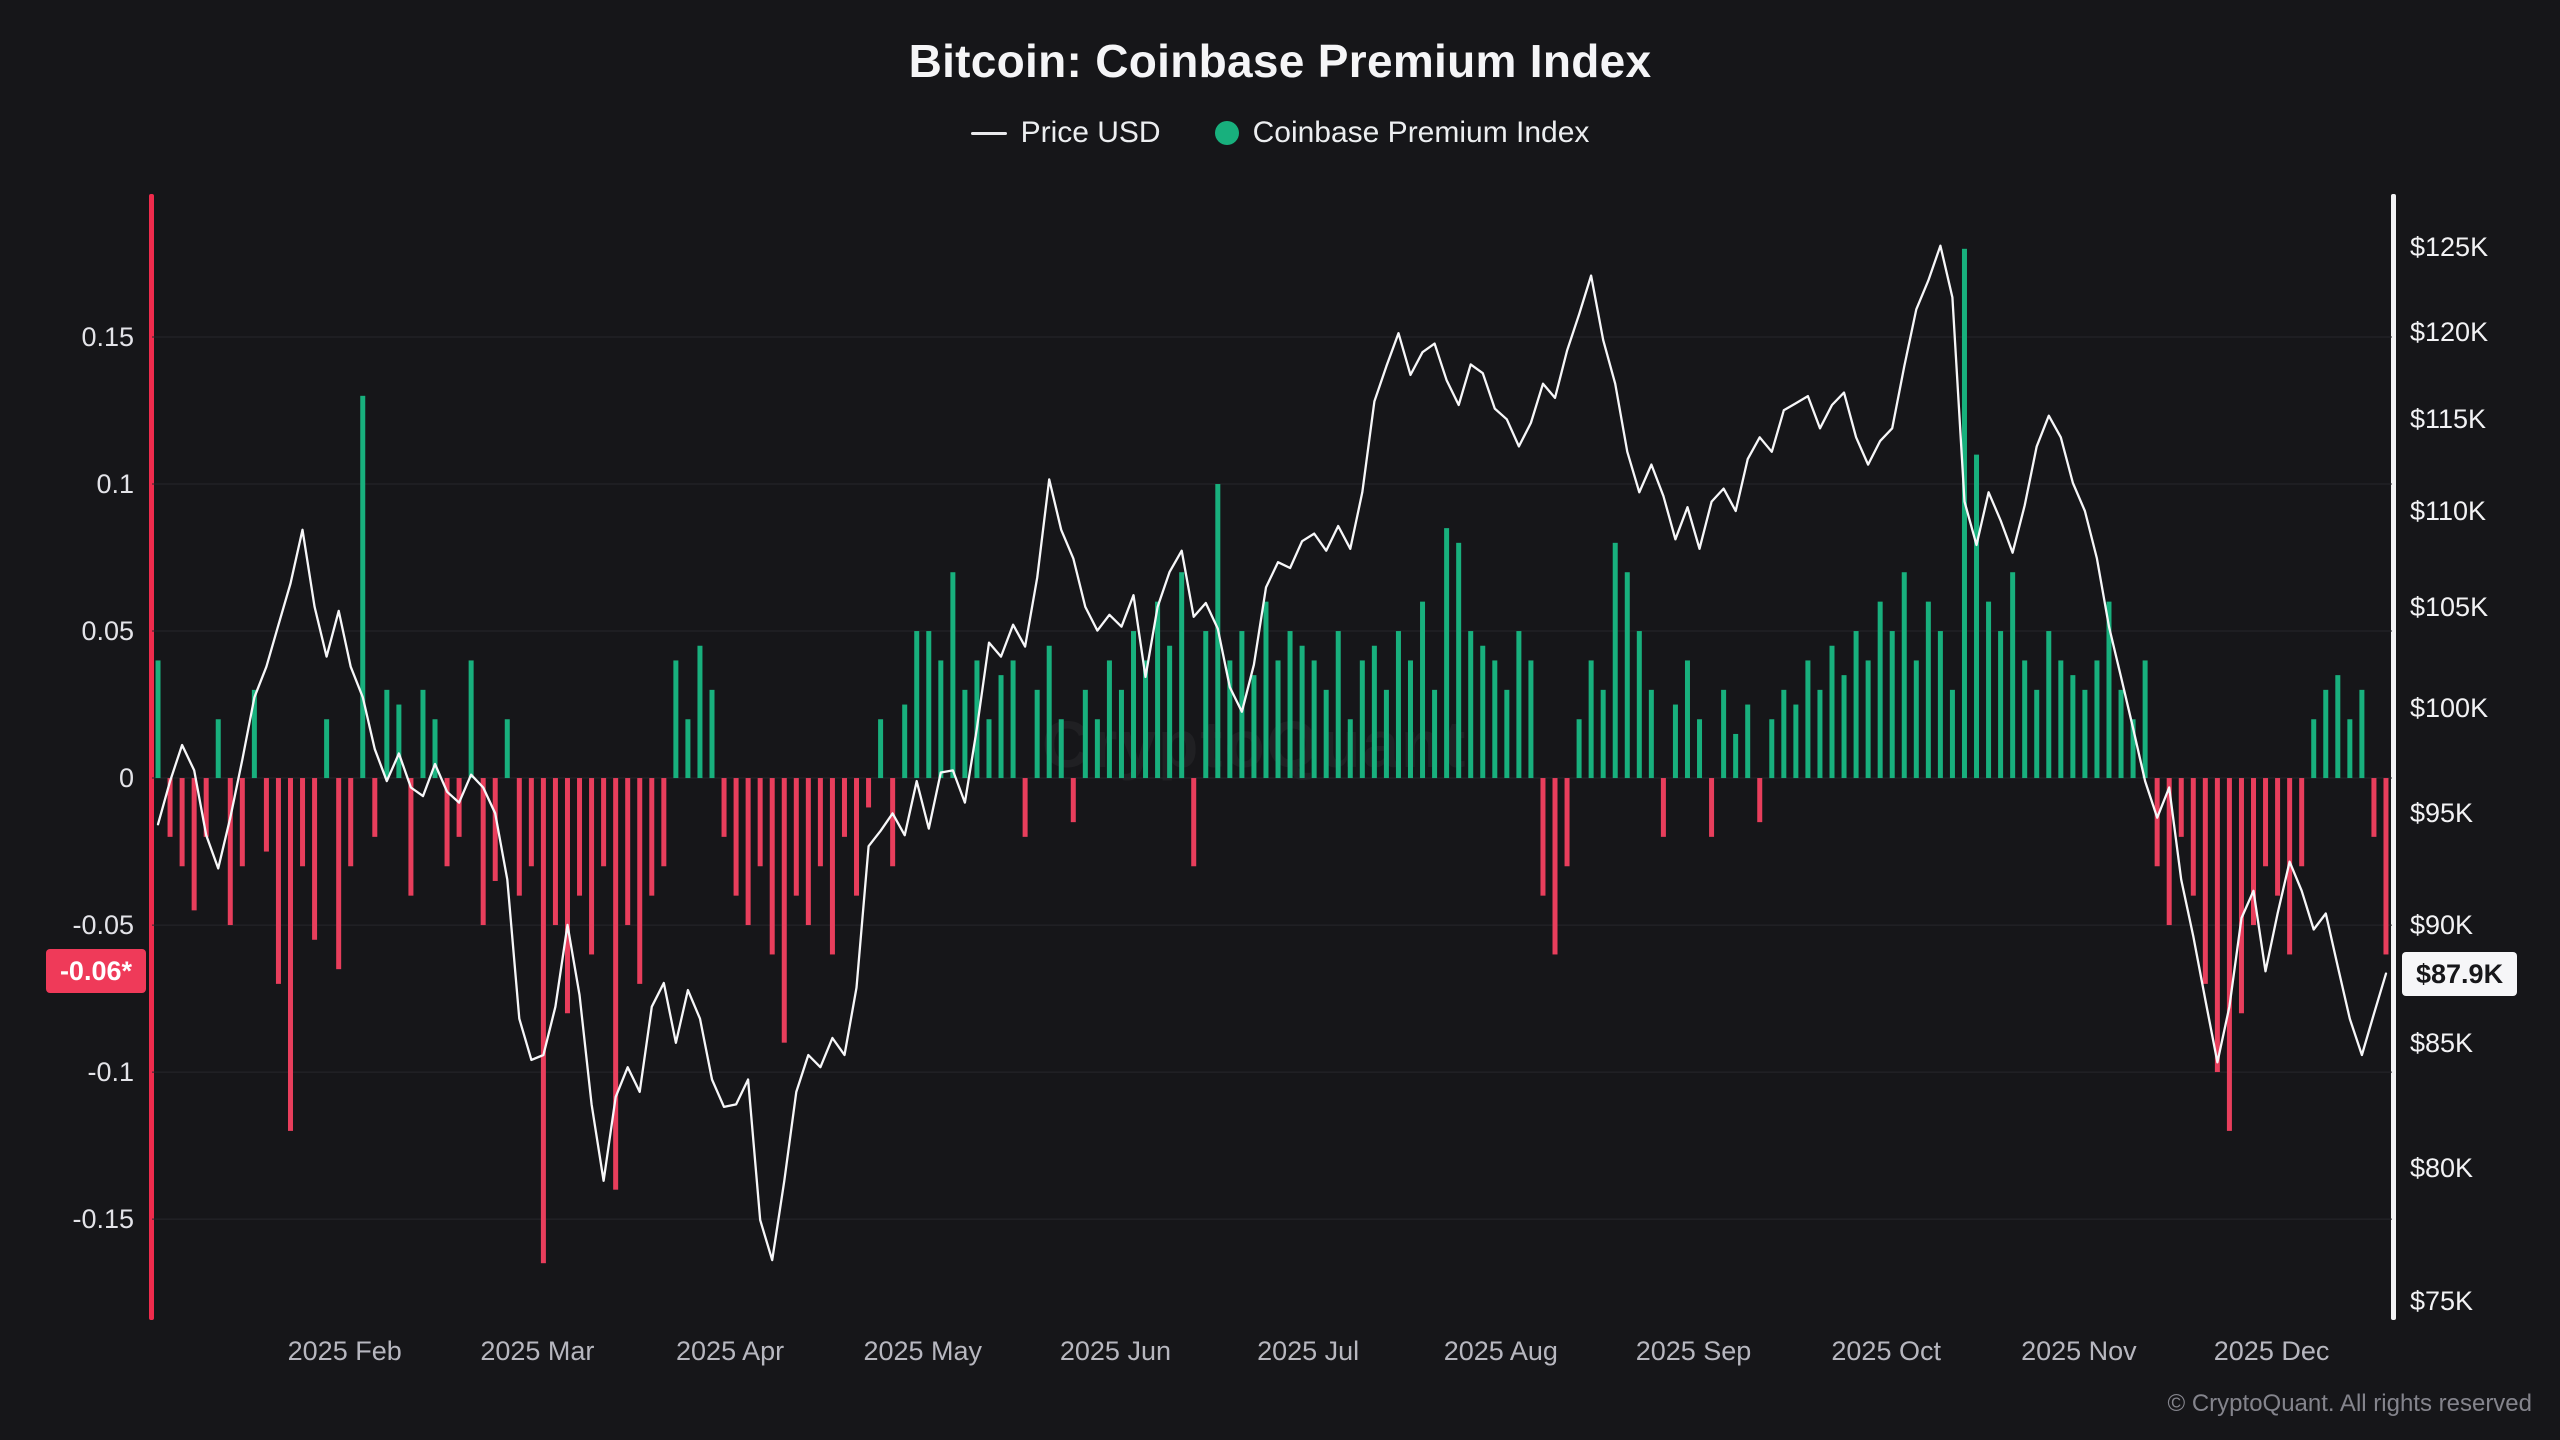  Describe the element at coordinates (2393, 757) in the screenshot. I see `right-axis-line` at that location.